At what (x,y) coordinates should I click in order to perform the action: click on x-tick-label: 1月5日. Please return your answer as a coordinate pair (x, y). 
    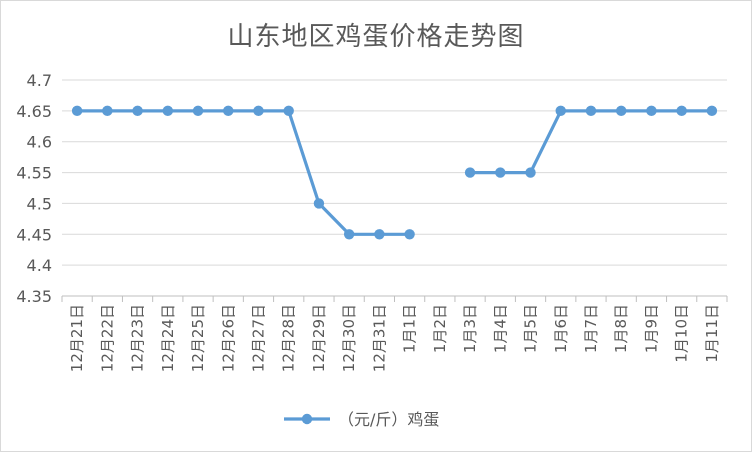
    Looking at the image, I should click on (531, 328).